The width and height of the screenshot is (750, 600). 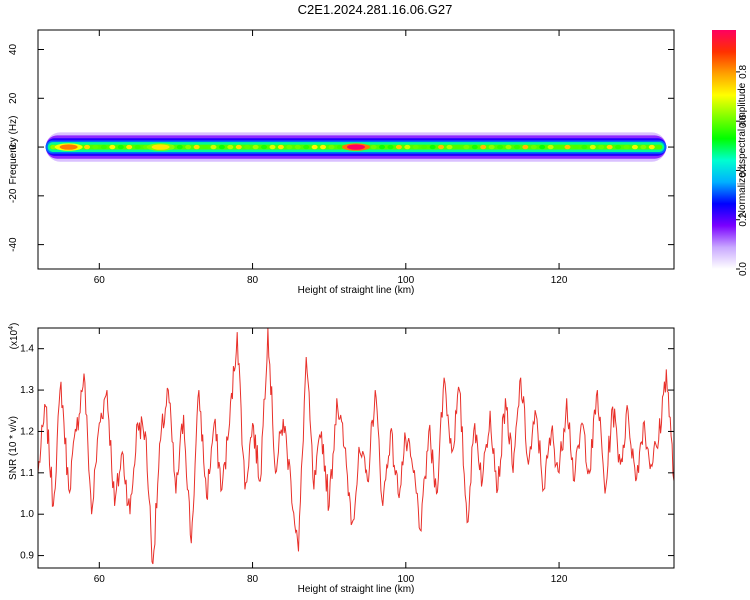 I want to click on x-tick-label: 100, so click(x=405, y=280).